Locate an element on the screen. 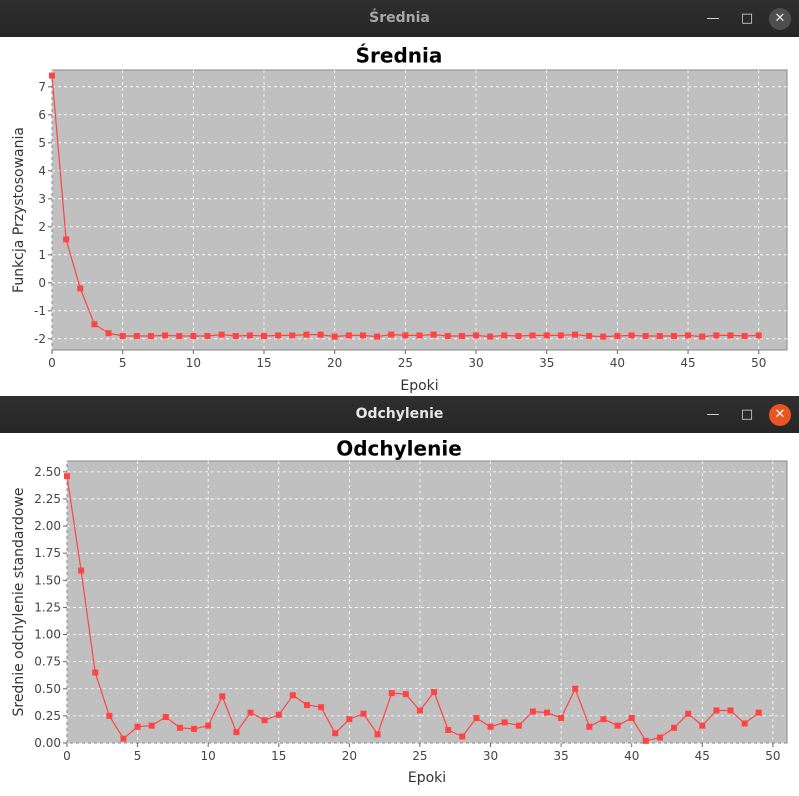  title-bar: Średnia — □ ✕ is located at coordinates (399, 18).